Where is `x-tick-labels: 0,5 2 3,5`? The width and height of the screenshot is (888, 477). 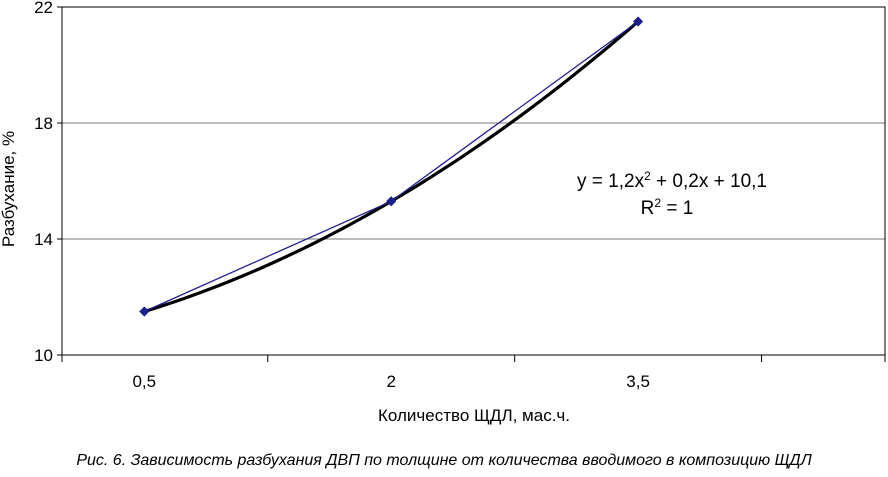
x-tick-labels: 0,5 2 3,5 is located at coordinates (390, 381).